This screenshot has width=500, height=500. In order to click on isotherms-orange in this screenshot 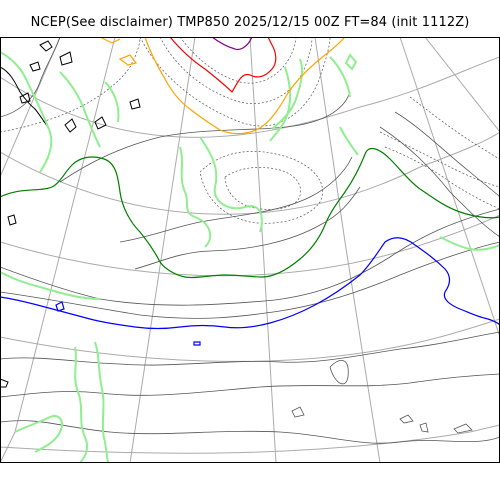, I will do `click(222, 86)`.